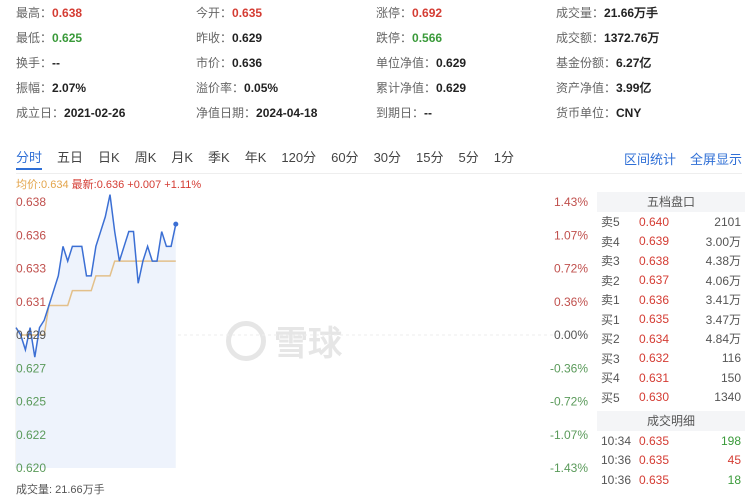 This screenshot has width=750, height=500. What do you see at coordinates (34, 88) in the screenshot?
I see `info-label: 振幅：` at bounding box center [34, 88].